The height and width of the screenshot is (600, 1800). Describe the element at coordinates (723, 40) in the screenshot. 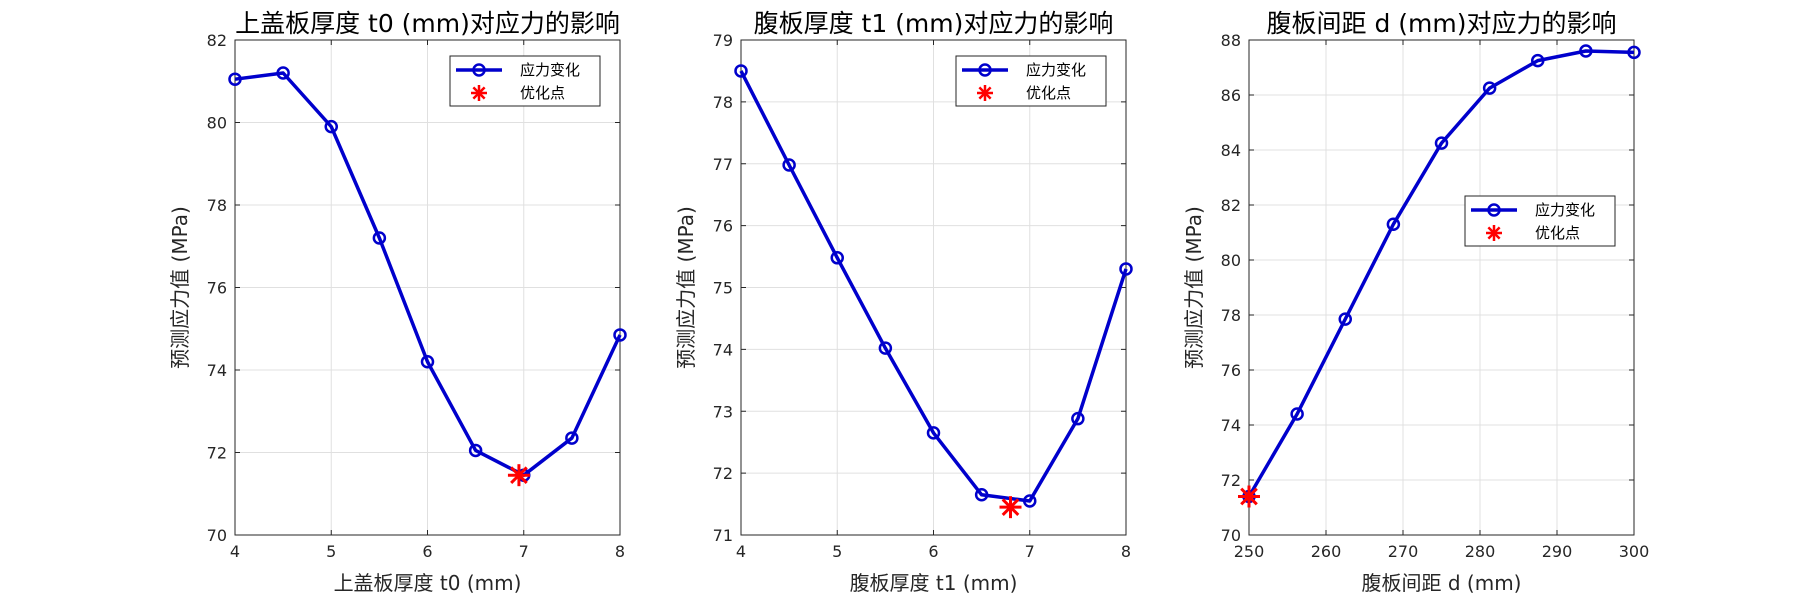

I see `y-tick-label: 79` at that location.